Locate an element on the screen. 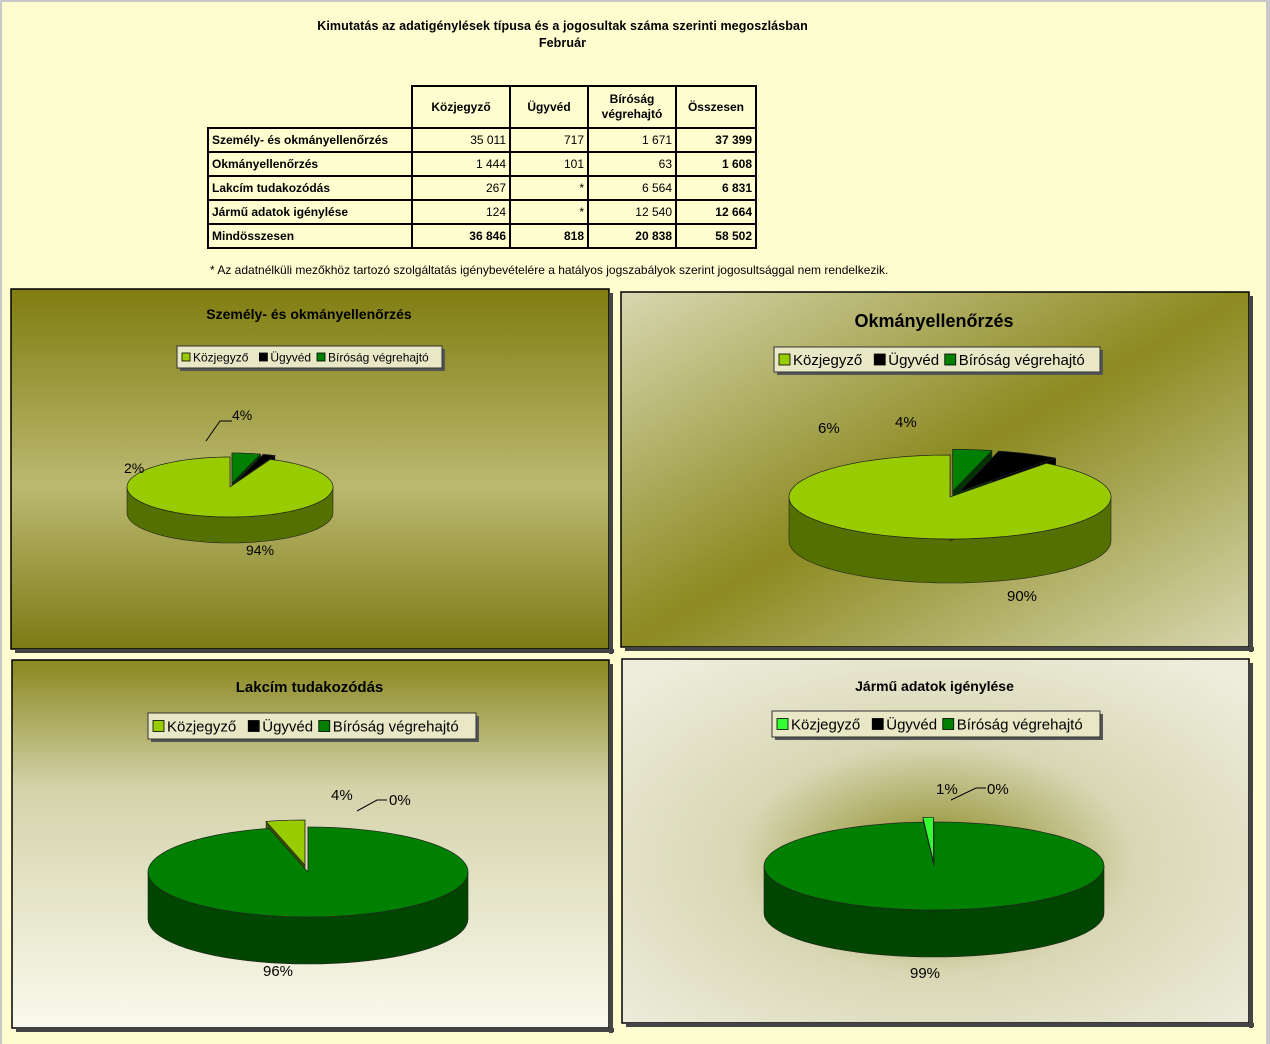 Image resolution: width=1270 pixels, height=1044 pixels. window-right-edge is located at coordinates (1268, 522).